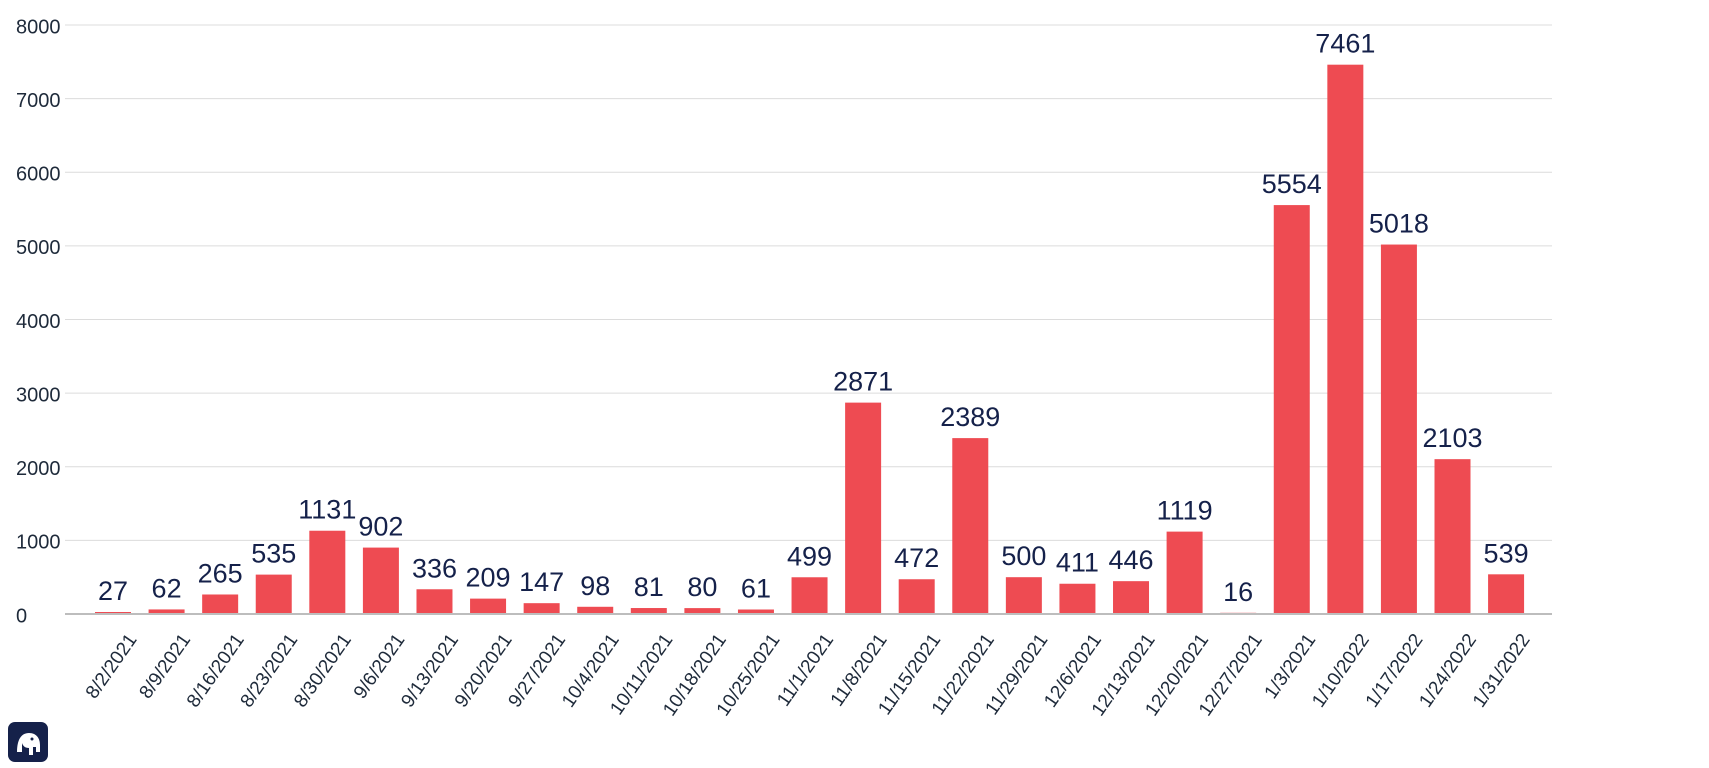 This screenshot has height=768, width=1709. I want to click on data-label: 81, so click(649, 587).